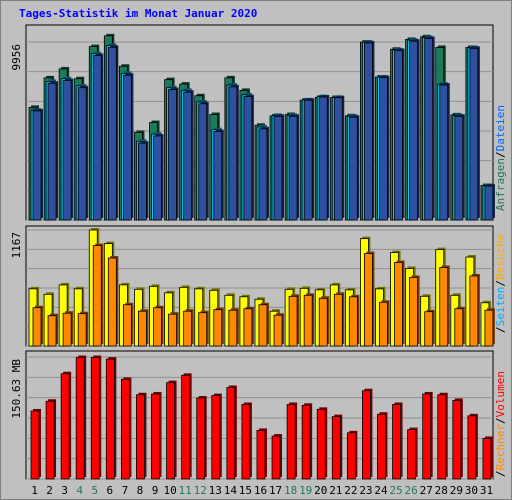  What do you see at coordinates (169, 490) in the screenshot?
I see `x-tick-label-10: 10` at bounding box center [169, 490].